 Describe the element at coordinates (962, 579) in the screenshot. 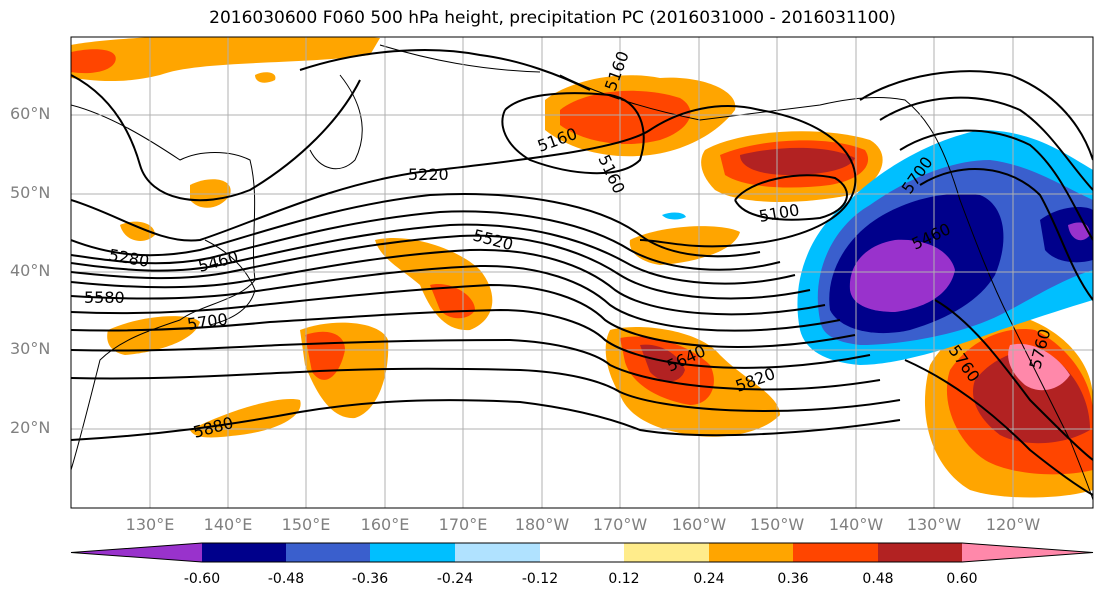

I see `colorbar-tick-label: 0.60` at that location.